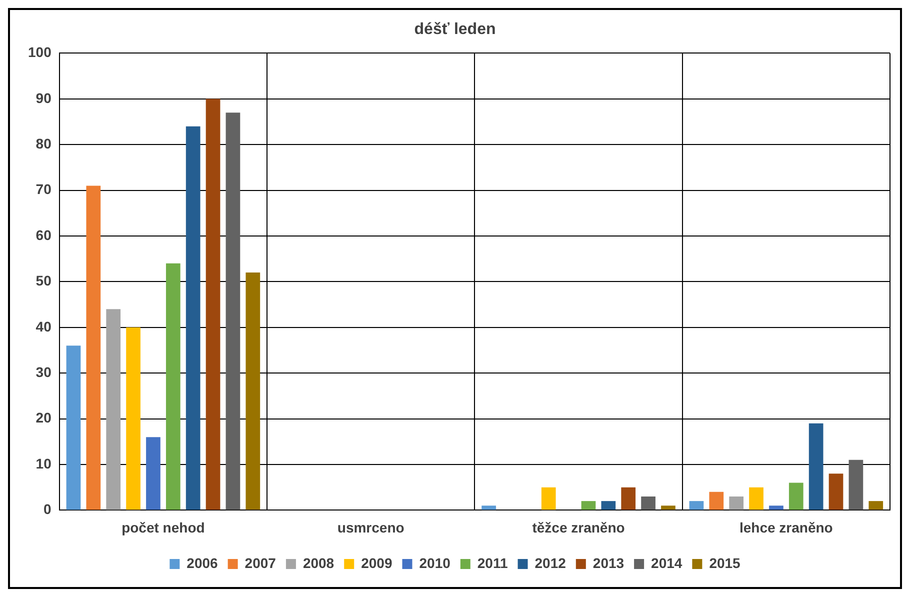 The height and width of the screenshot is (597, 910). What do you see at coordinates (370, 527) in the screenshot?
I see `x-tick-label: usmrceno` at bounding box center [370, 527].